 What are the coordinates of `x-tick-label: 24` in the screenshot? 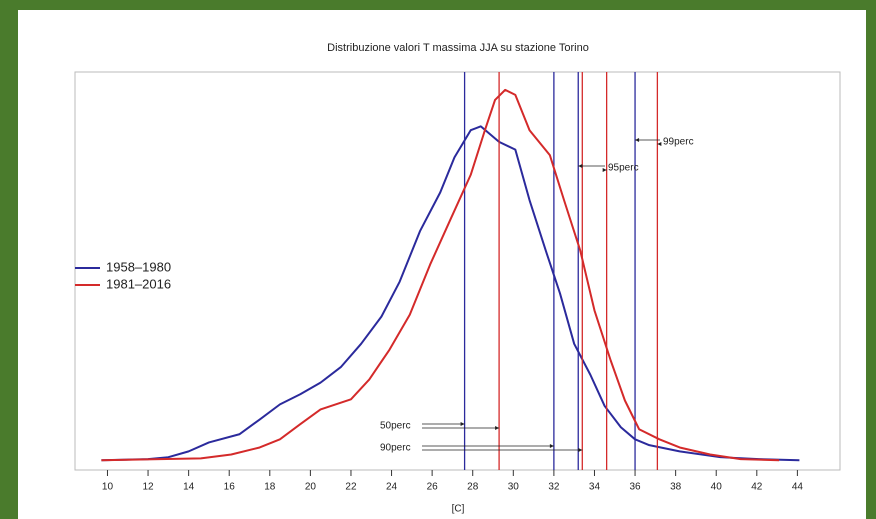 It's located at (392, 487).